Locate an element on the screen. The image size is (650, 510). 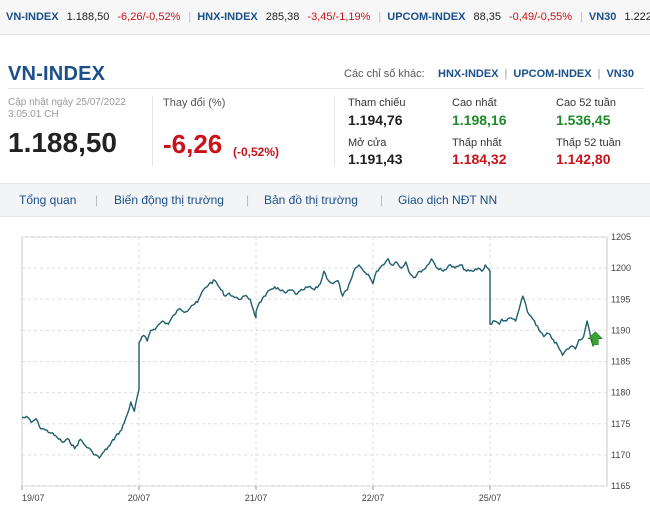
tab-market-map: Bản đồ thị trường is located at coordinates (311, 200).